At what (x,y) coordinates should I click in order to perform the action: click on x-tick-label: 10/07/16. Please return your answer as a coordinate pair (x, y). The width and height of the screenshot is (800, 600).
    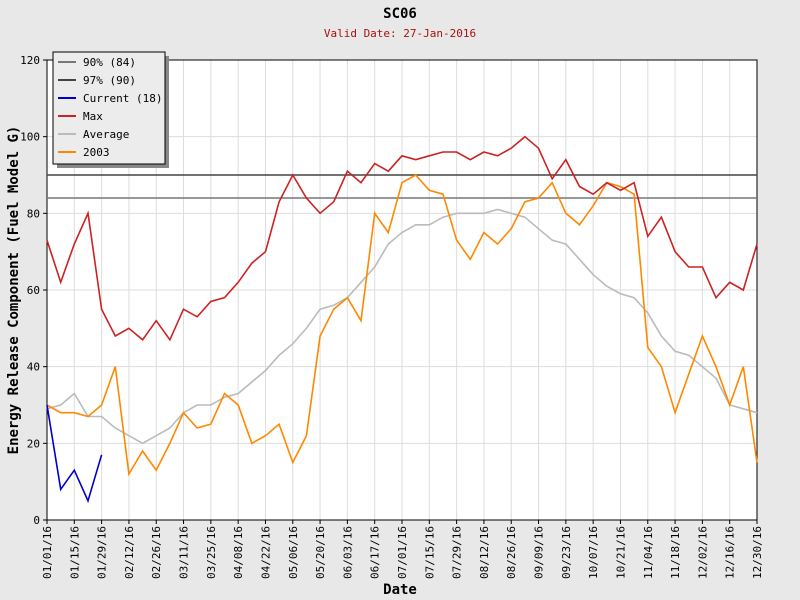
    Looking at the image, I should click on (593, 552).